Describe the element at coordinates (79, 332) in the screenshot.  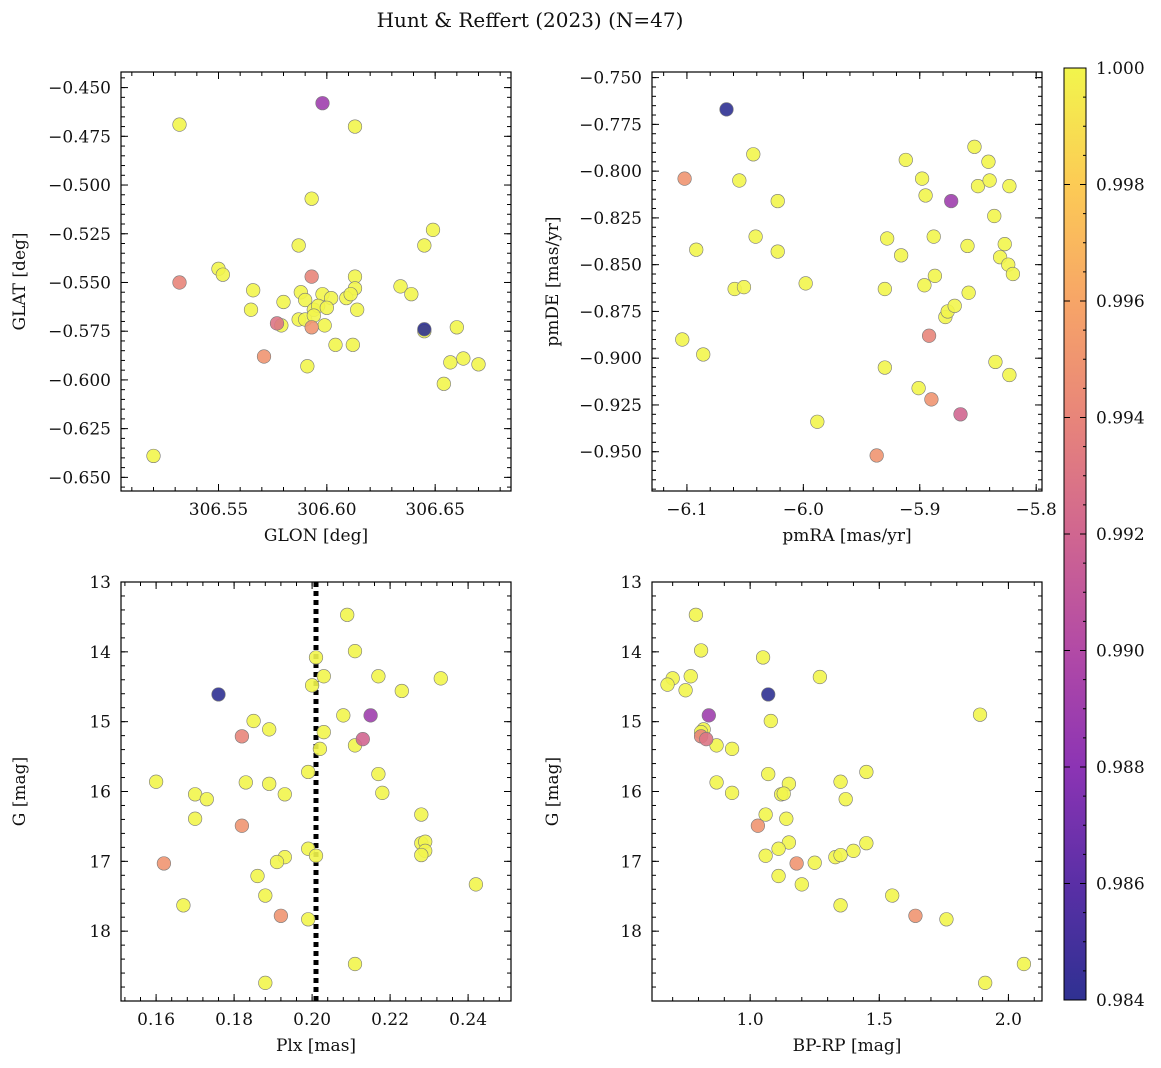
I see `y-tick-label: −0.575` at that location.